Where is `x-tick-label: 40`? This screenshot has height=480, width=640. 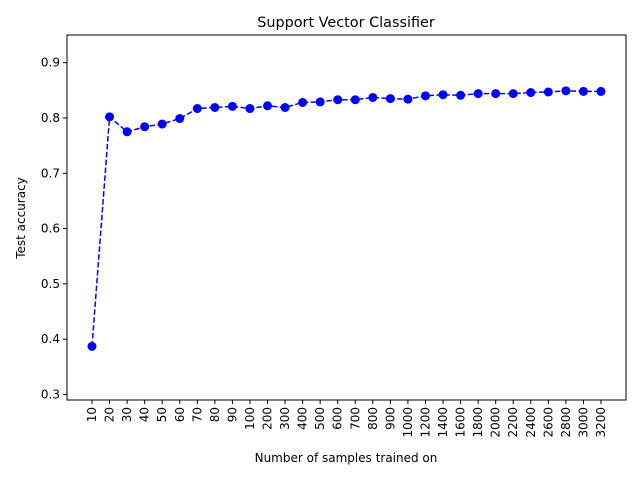
x-tick-label: 40 is located at coordinates (145, 414).